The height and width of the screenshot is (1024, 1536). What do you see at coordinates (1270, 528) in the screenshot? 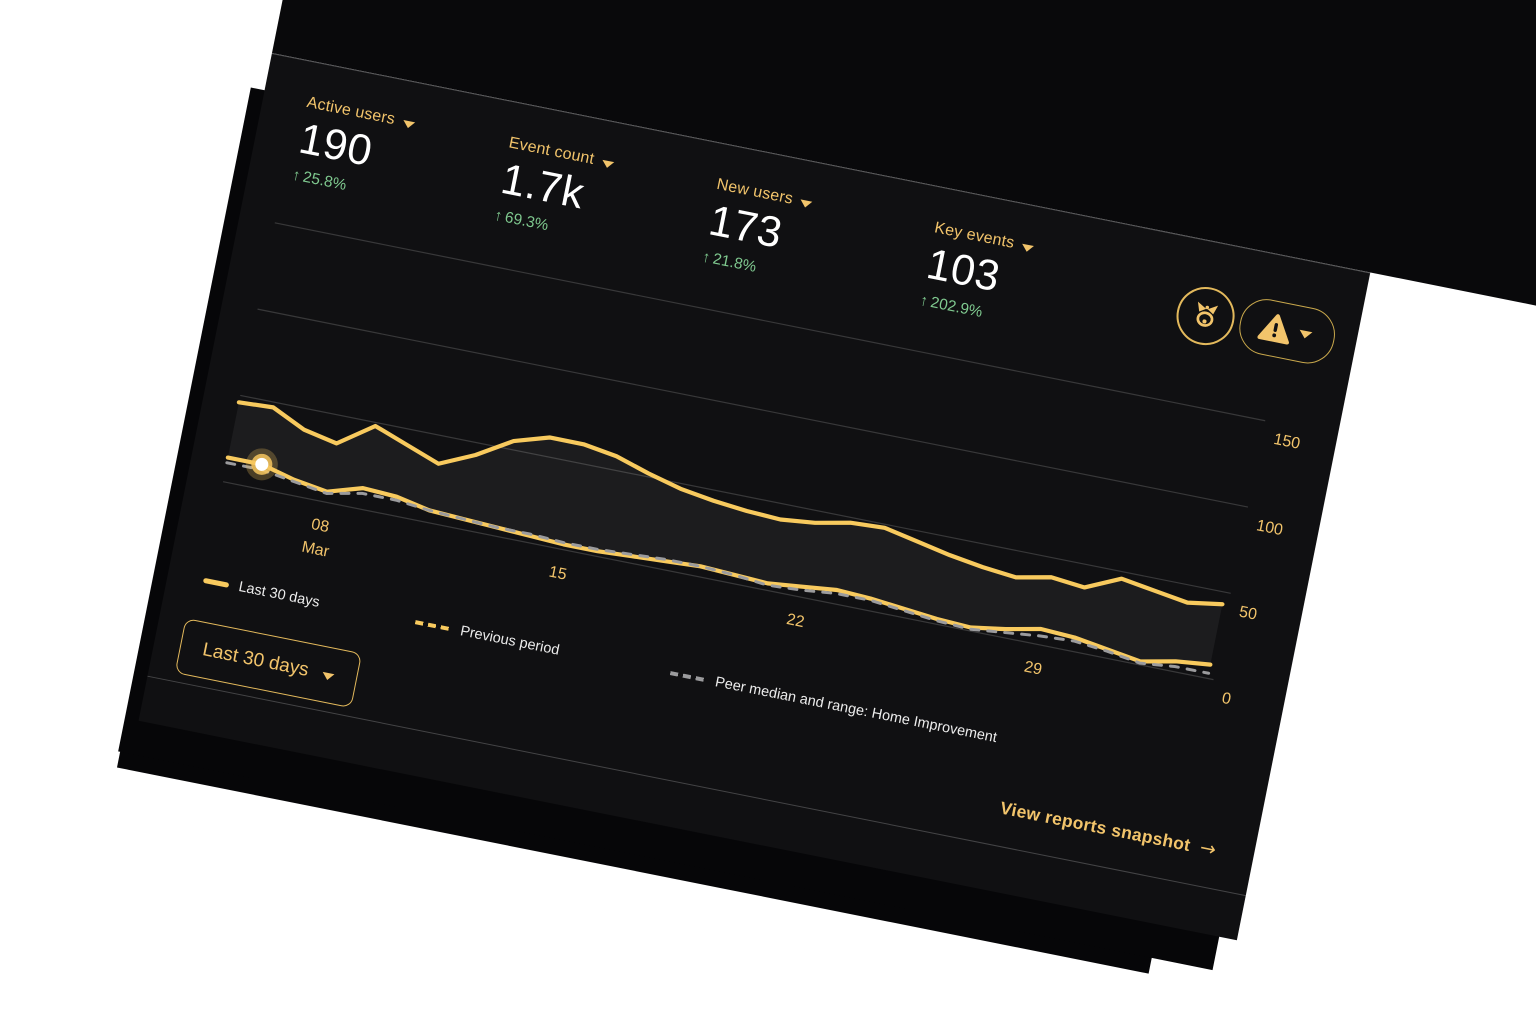
I see `y-axis-tick-label: 100` at bounding box center [1270, 528].